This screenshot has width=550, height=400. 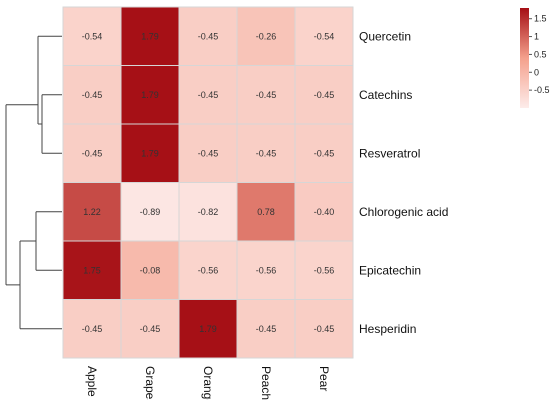 What do you see at coordinates (150, 270) in the screenshot?
I see `cell-value-label: -0.08` at bounding box center [150, 270].